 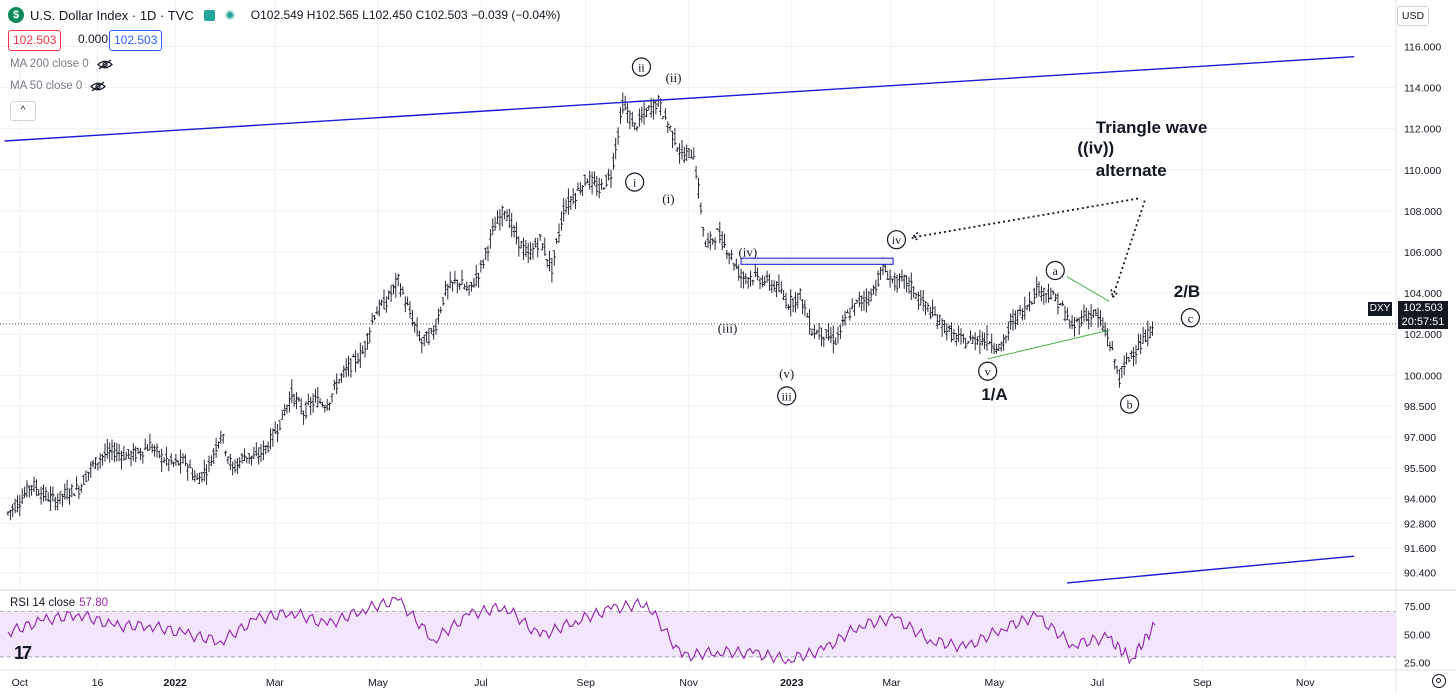 I want to click on chart-text-label: 1/A, so click(x=994, y=394).